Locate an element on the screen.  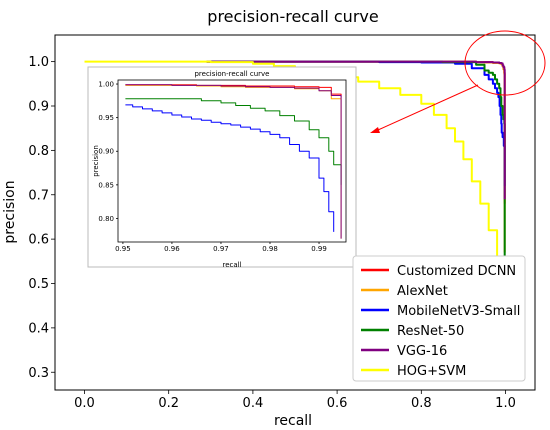
inset-y-tick-label: 0.80 is located at coordinates (106, 219).